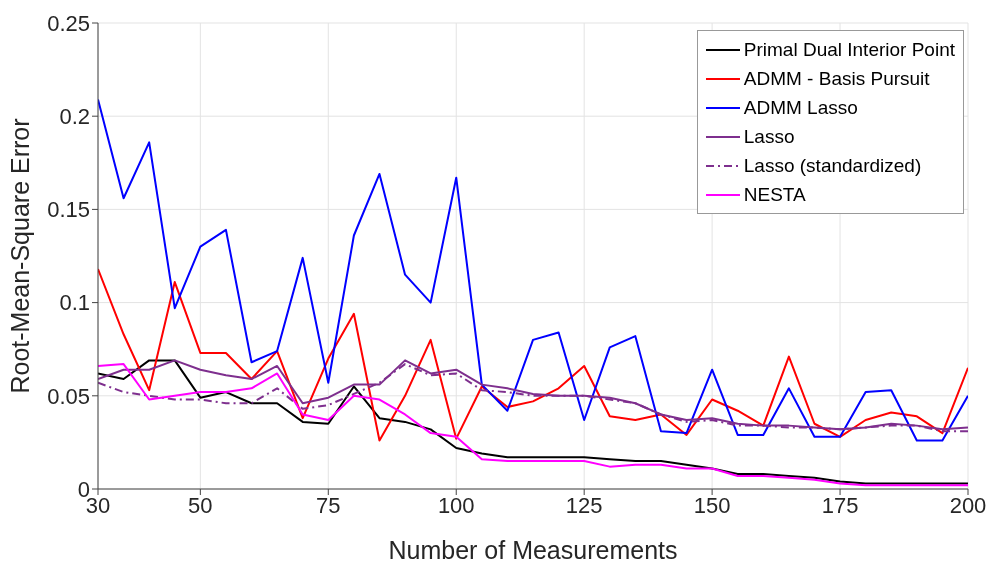  What do you see at coordinates (849, 50) in the screenshot?
I see `legend-label: Primal Dual Interior Point` at bounding box center [849, 50].